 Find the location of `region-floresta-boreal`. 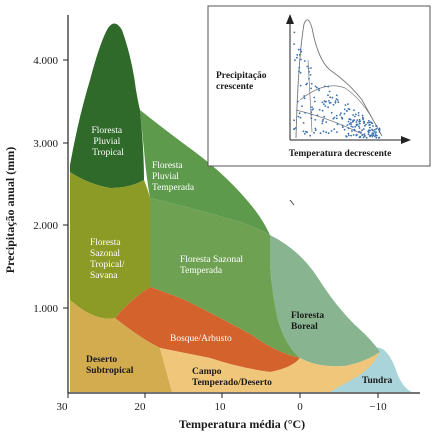

region-floresta-boreal is located at coordinates (325, 301).